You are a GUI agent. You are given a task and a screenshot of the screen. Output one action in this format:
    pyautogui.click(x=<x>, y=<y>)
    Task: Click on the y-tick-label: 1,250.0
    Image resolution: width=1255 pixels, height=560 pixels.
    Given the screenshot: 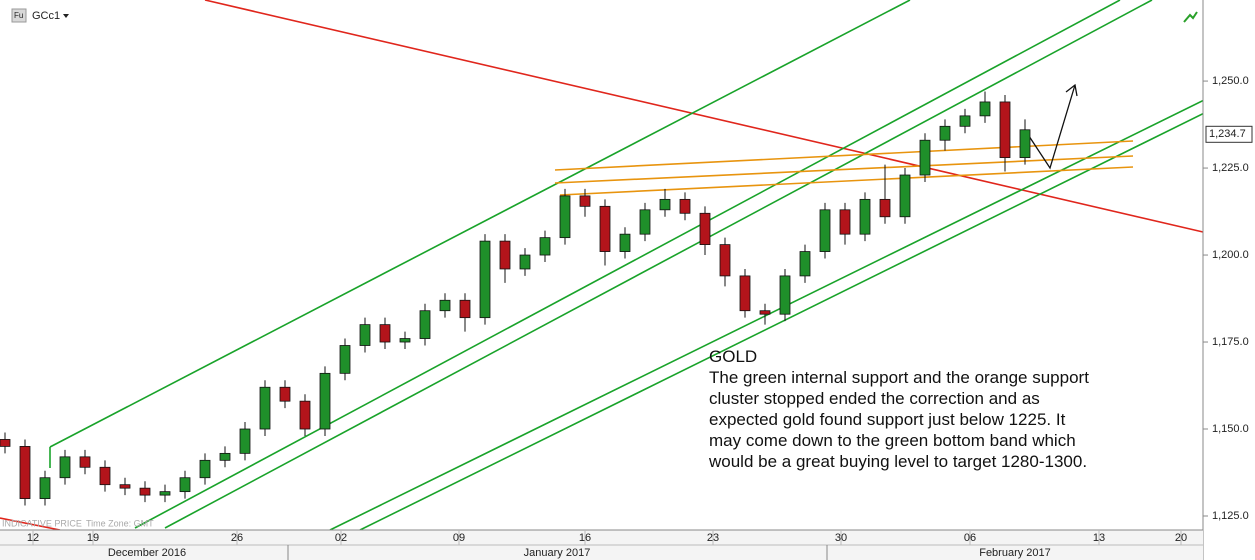 What is the action you would take?
    pyautogui.click(x=1230, y=81)
    